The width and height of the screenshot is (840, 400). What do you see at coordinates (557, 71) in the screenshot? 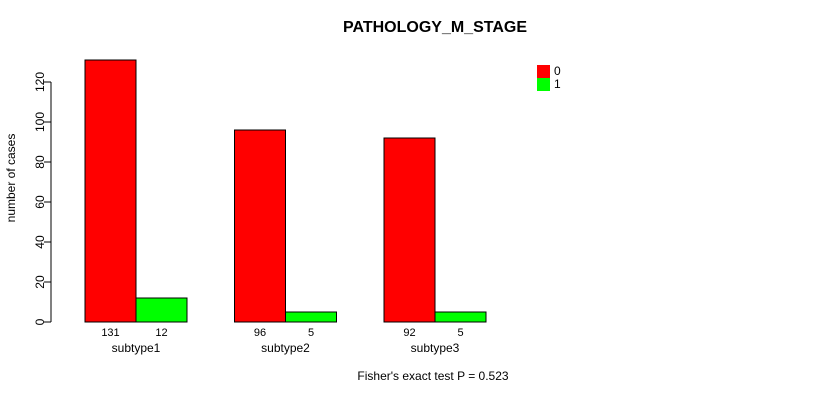
I see `legend-label: 0` at bounding box center [557, 71].